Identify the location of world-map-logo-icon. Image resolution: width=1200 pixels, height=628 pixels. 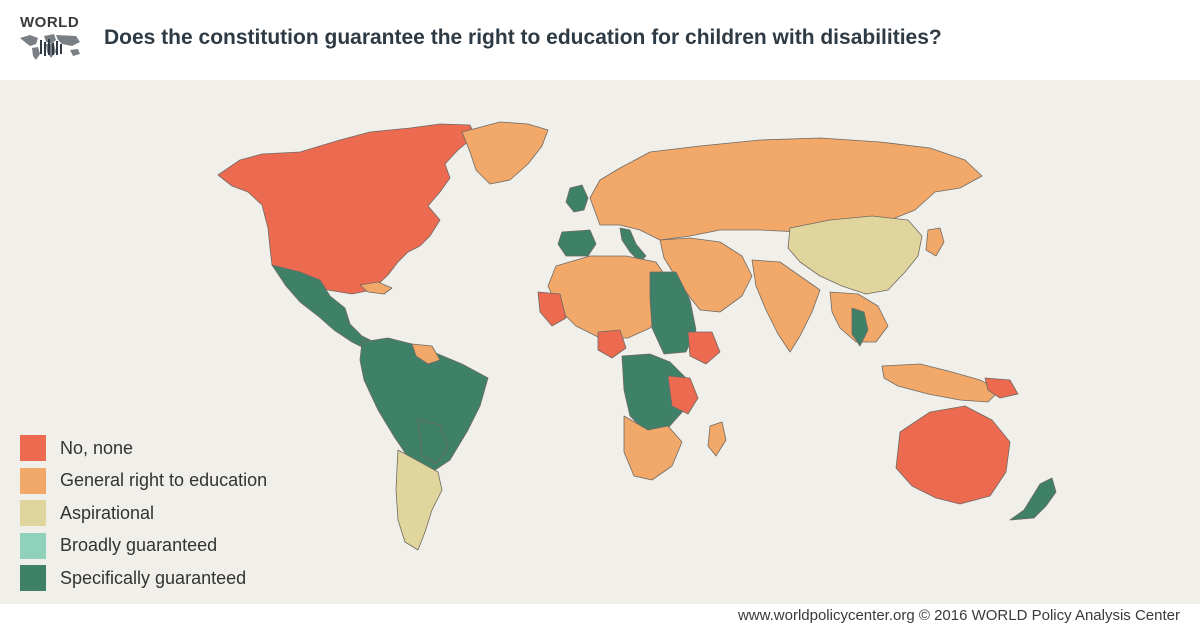
(50, 47).